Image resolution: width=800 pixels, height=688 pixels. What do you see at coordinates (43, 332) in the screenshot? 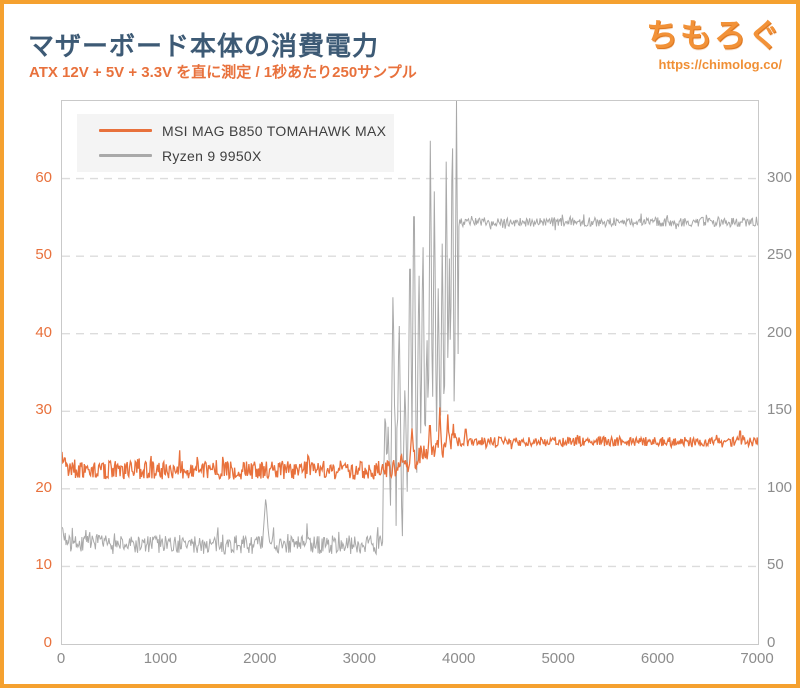
I see `y-left-tick-label: 40` at bounding box center [43, 332].